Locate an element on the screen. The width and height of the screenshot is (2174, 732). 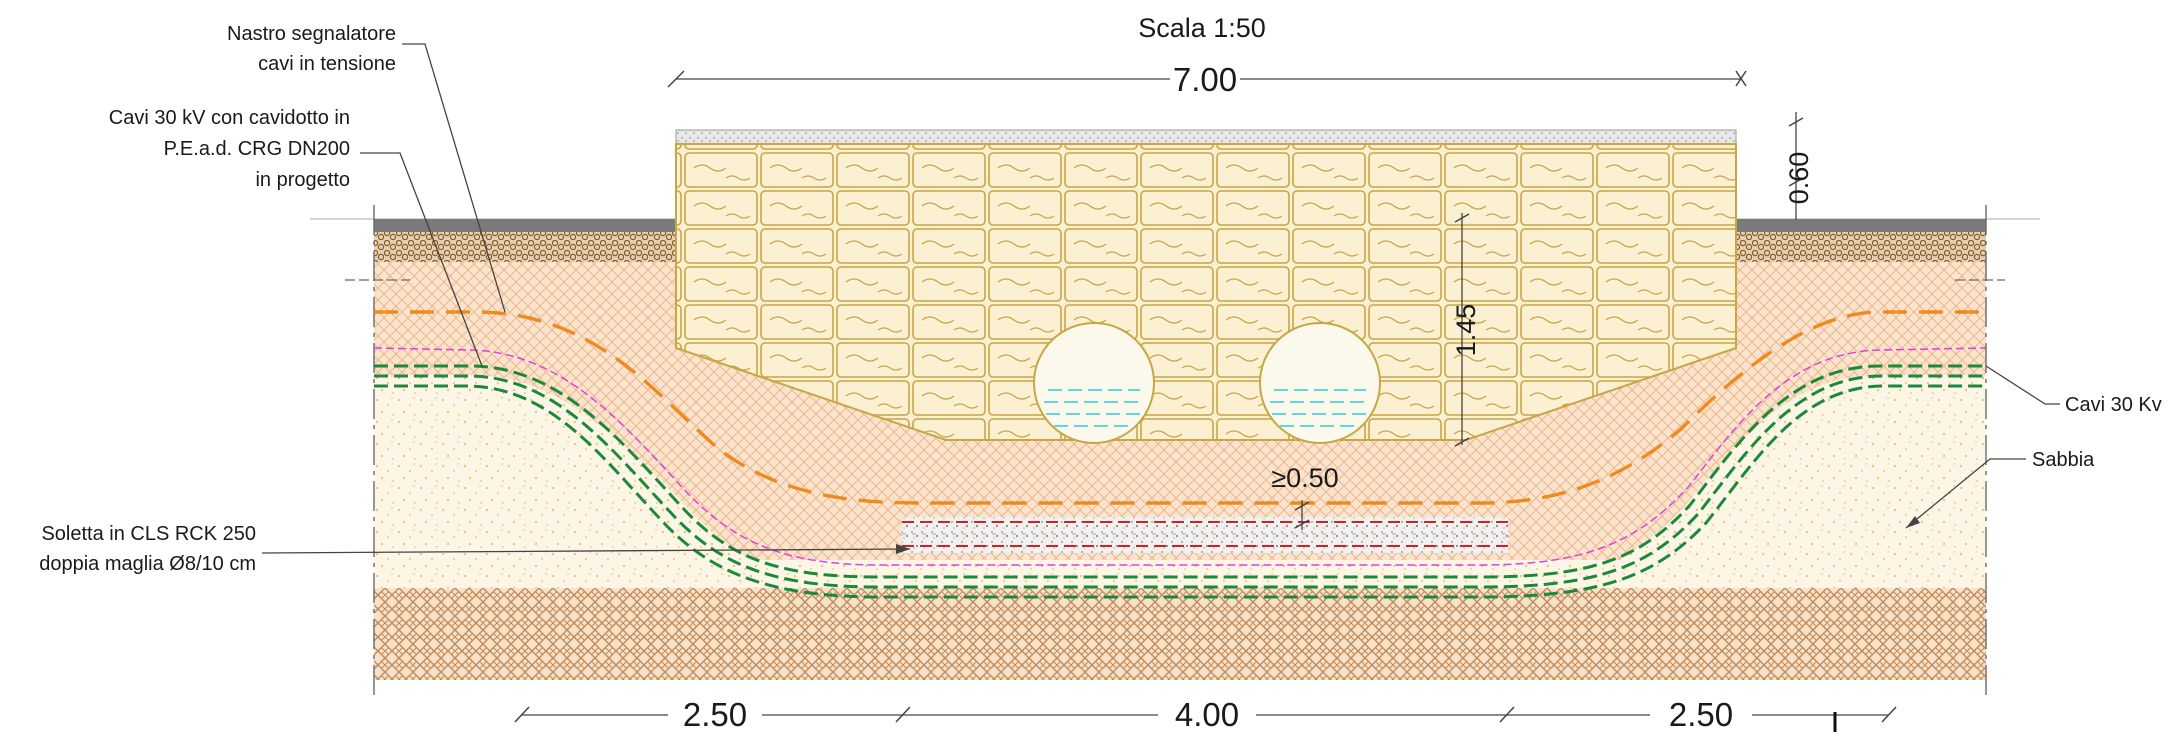
dim-top-width: 7.00 is located at coordinates (1207, 79).